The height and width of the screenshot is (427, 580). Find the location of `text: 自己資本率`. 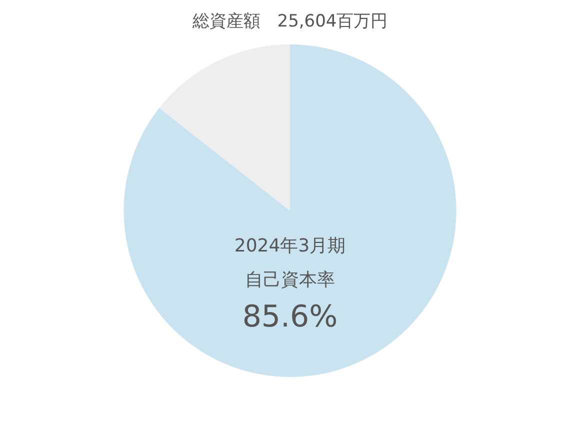

text: 自己資本率 is located at coordinates (290, 279).